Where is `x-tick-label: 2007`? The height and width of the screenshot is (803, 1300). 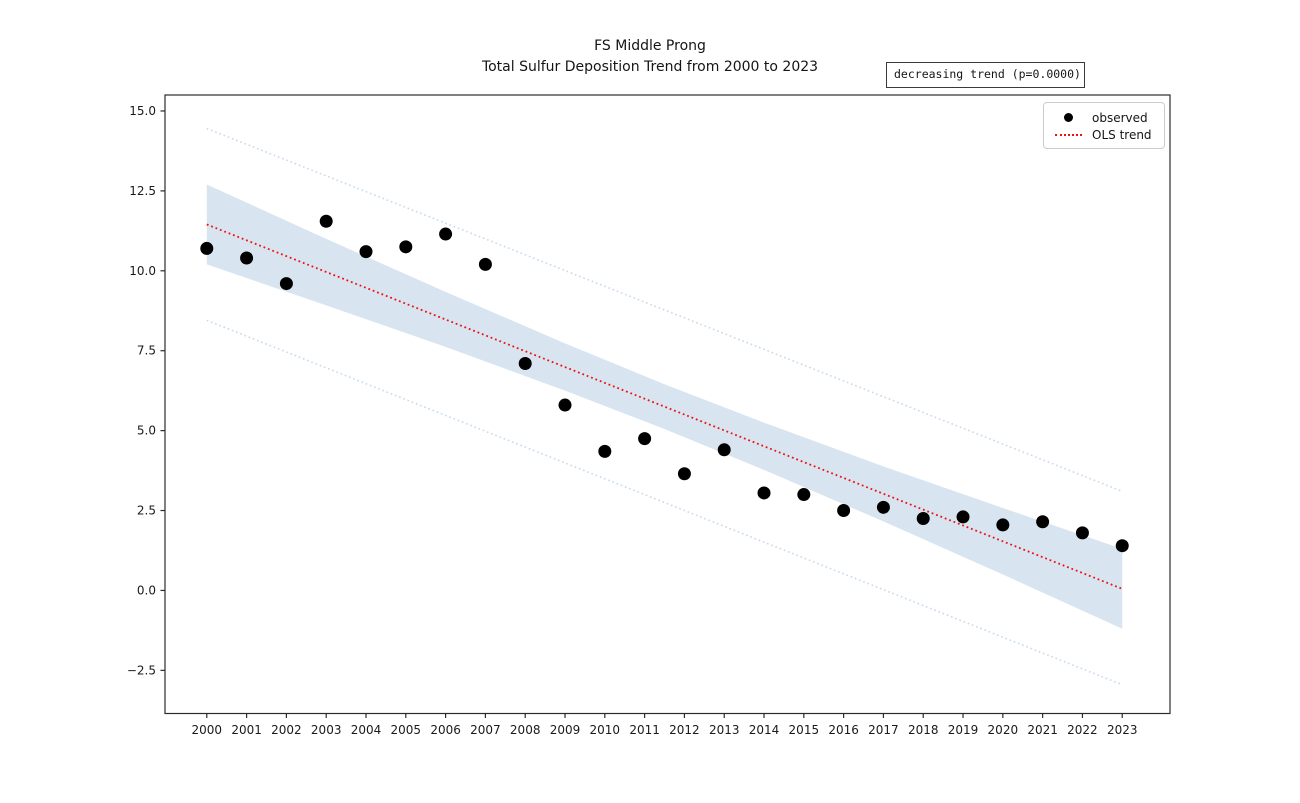 x-tick-label: 2007 is located at coordinates (485, 730).